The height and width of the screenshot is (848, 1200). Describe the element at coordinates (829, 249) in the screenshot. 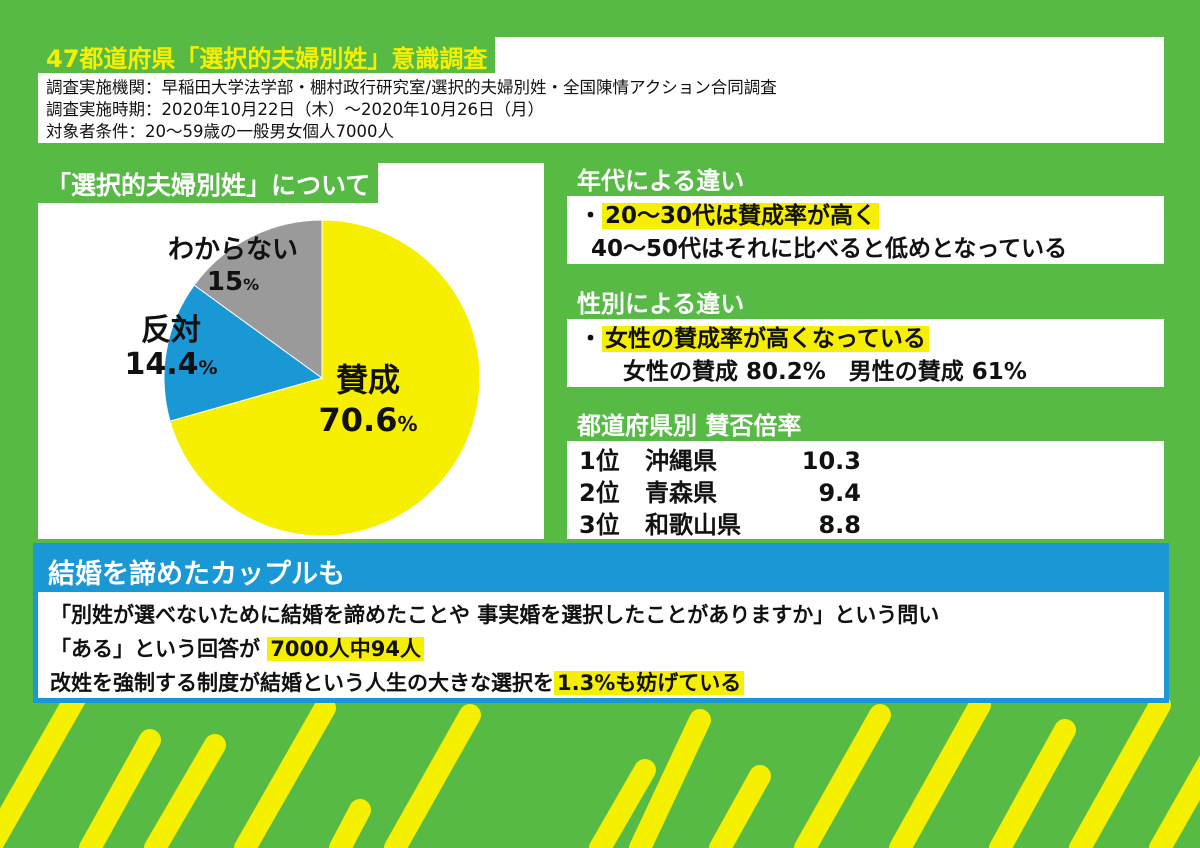

I see `age-detail: 40～50代はそれに比べると低めとなっている` at that location.